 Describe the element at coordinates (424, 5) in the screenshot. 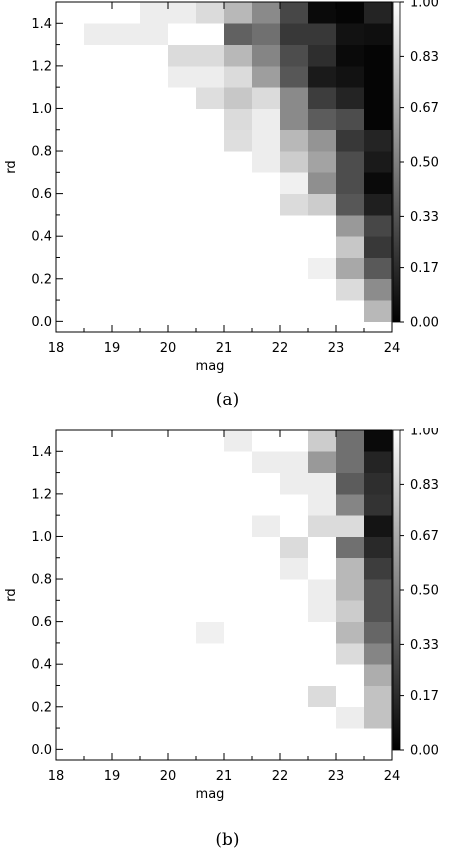

I see `colorbar-tick-label: 1.00` at that location.